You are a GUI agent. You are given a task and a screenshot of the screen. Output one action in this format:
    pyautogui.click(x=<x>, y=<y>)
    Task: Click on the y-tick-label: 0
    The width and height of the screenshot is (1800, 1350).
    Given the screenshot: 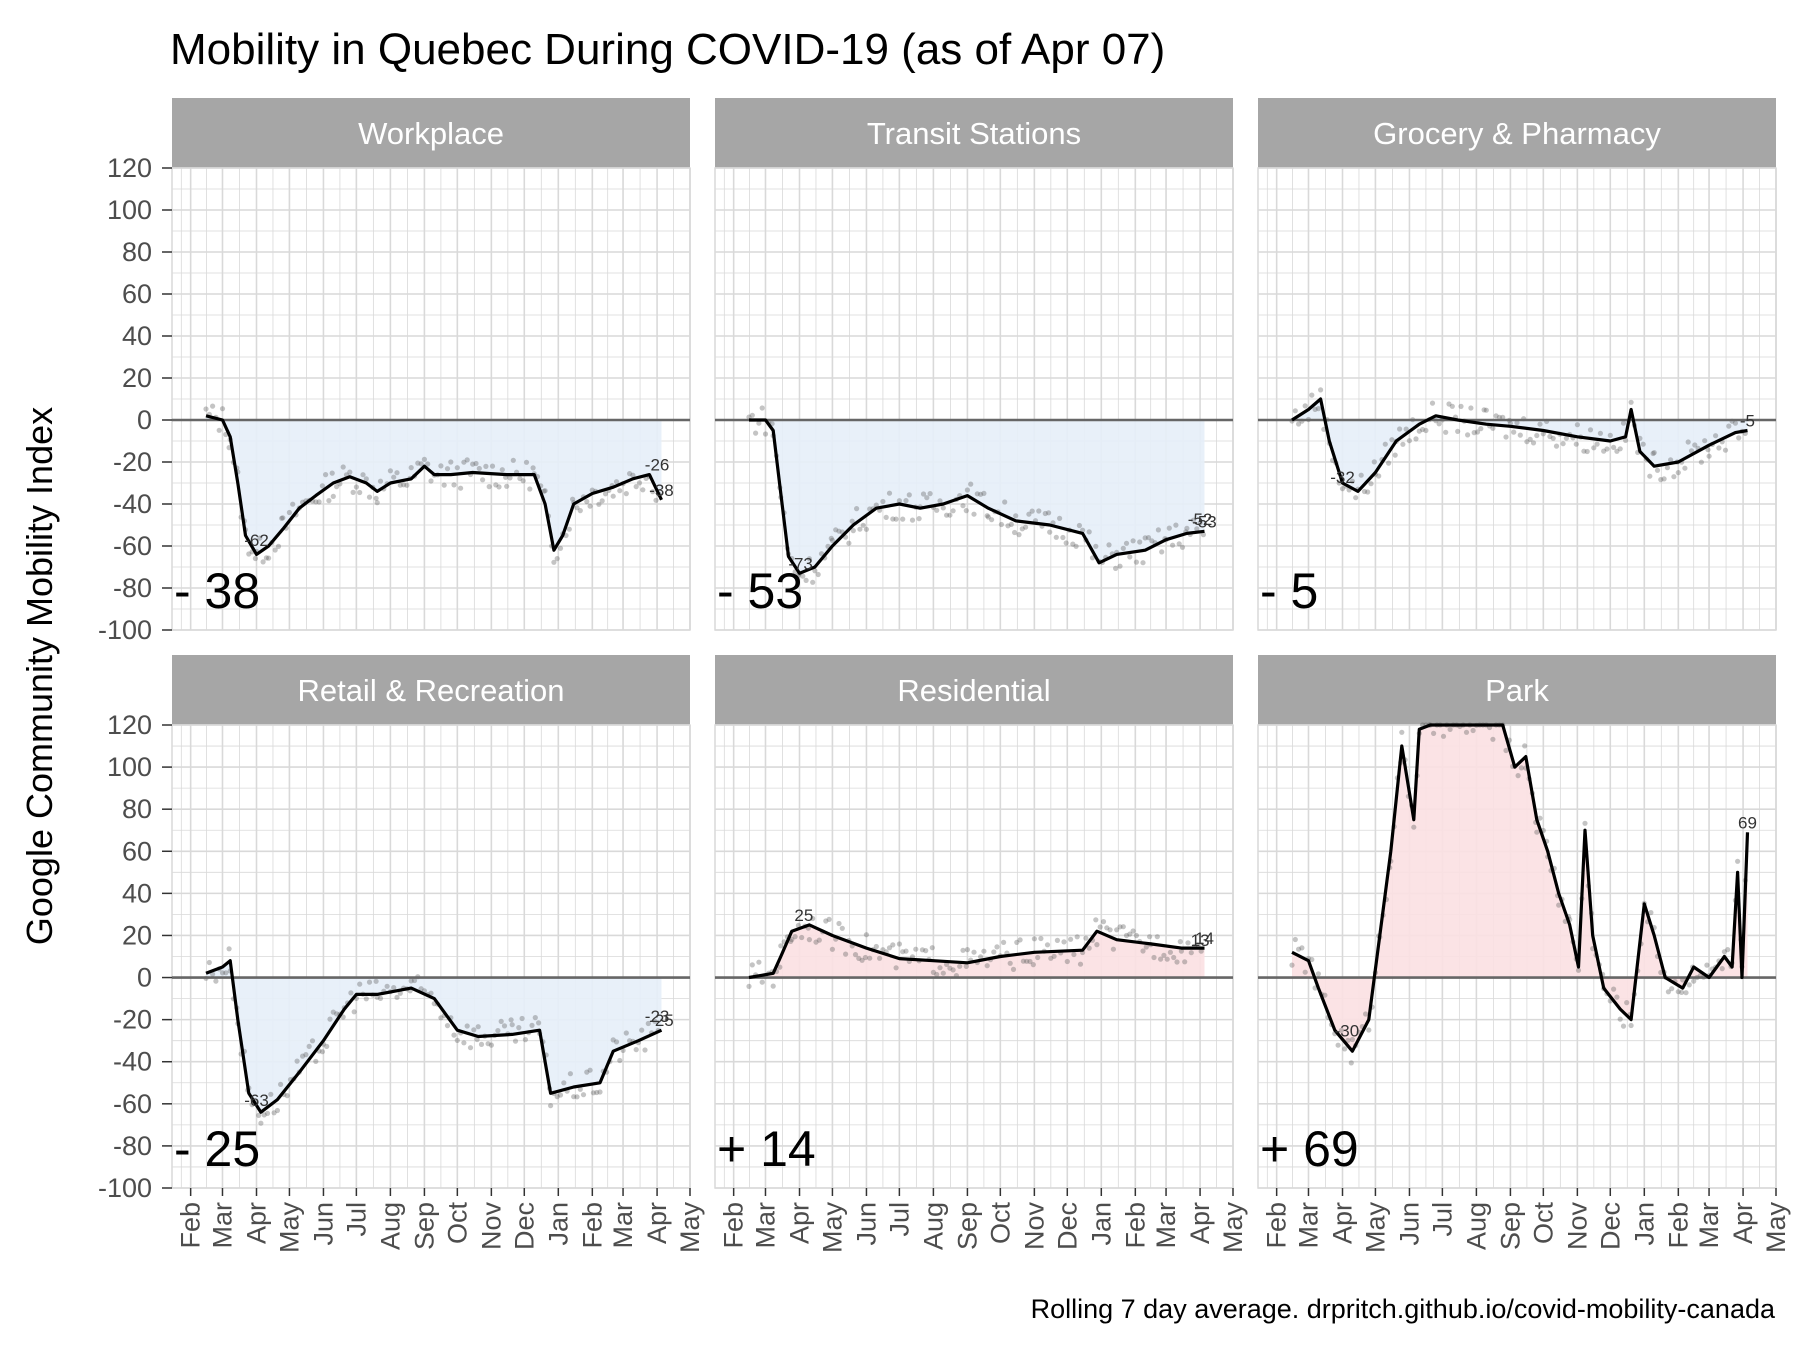 What is the action you would take?
    pyautogui.click(x=144, y=978)
    